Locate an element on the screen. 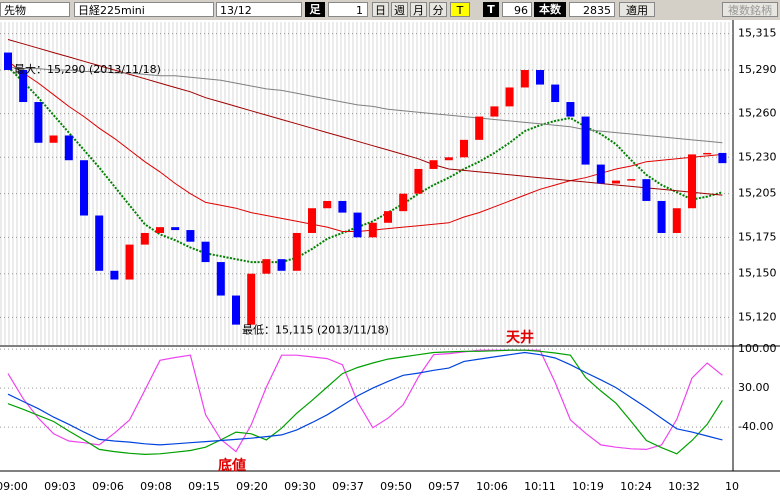  apply-button: 適用 is located at coordinates (637, 9).